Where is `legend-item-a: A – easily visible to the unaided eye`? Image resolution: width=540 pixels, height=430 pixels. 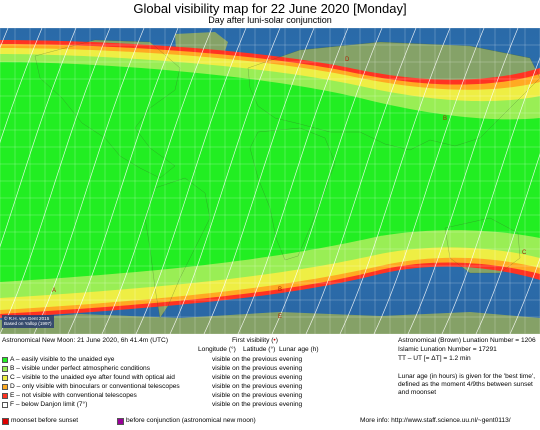 legend-item-a: A – easily visible to the unaided eye is located at coordinates (91, 359).